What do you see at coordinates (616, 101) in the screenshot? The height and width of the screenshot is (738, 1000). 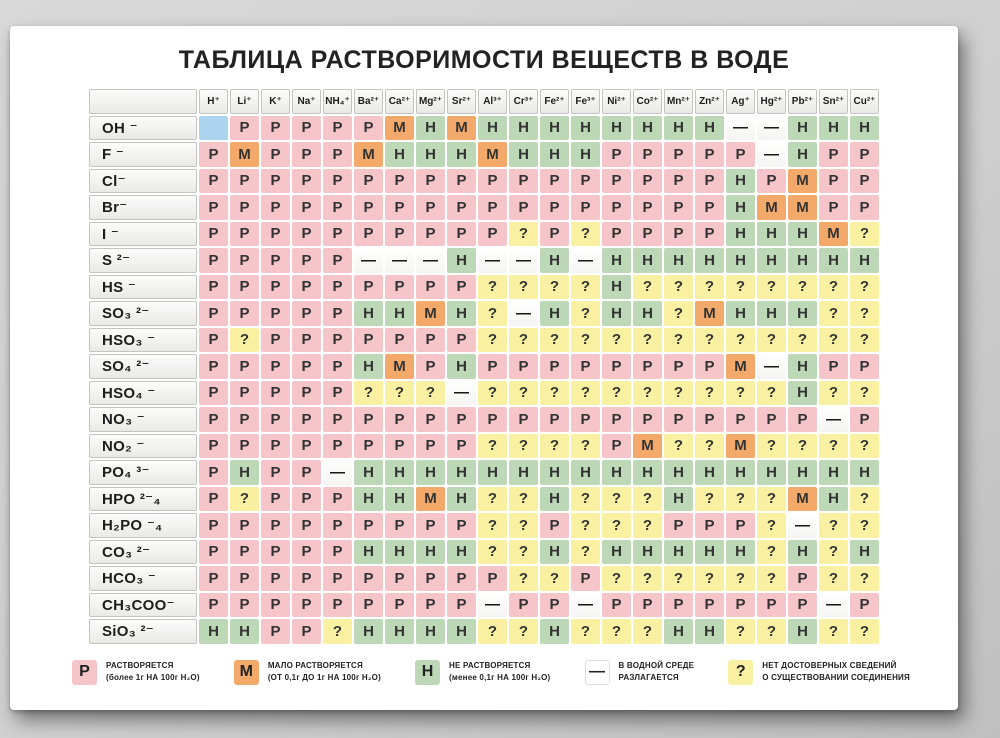 I see `cation-header: Ni²⁺` at bounding box center [616, 101].